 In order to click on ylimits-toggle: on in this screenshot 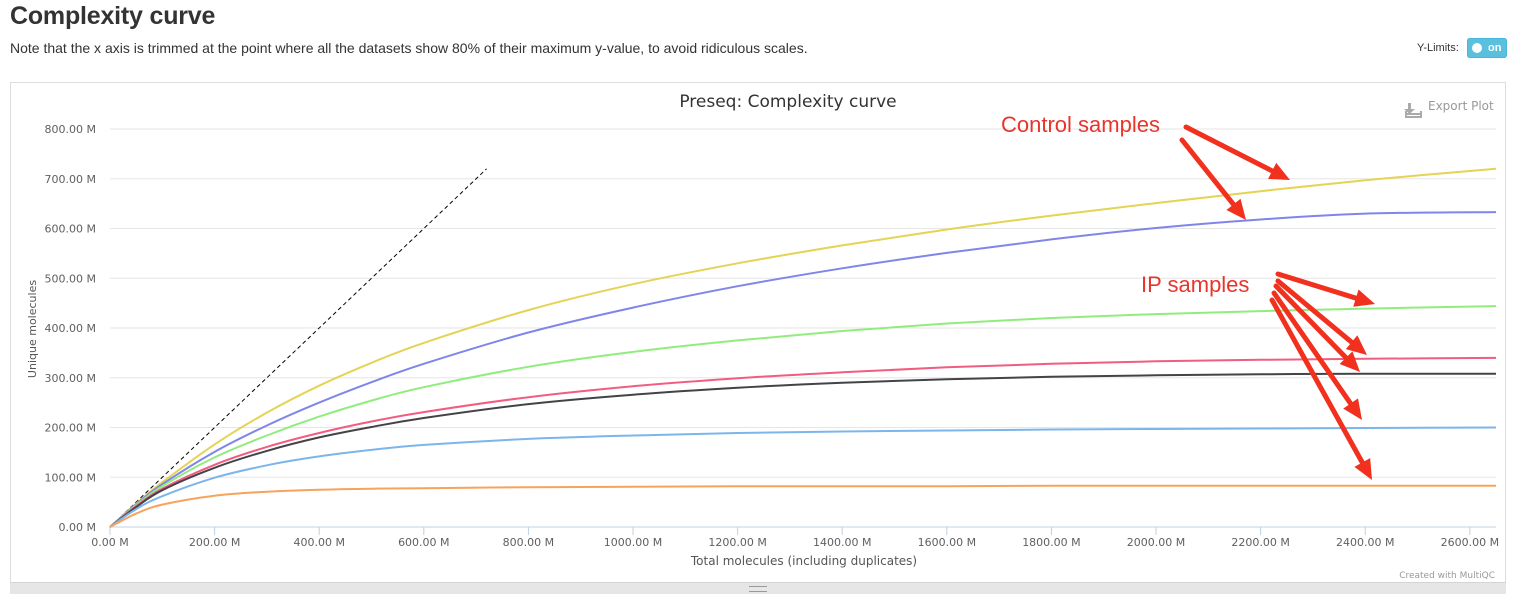, I will do `click(1487, 48)`.